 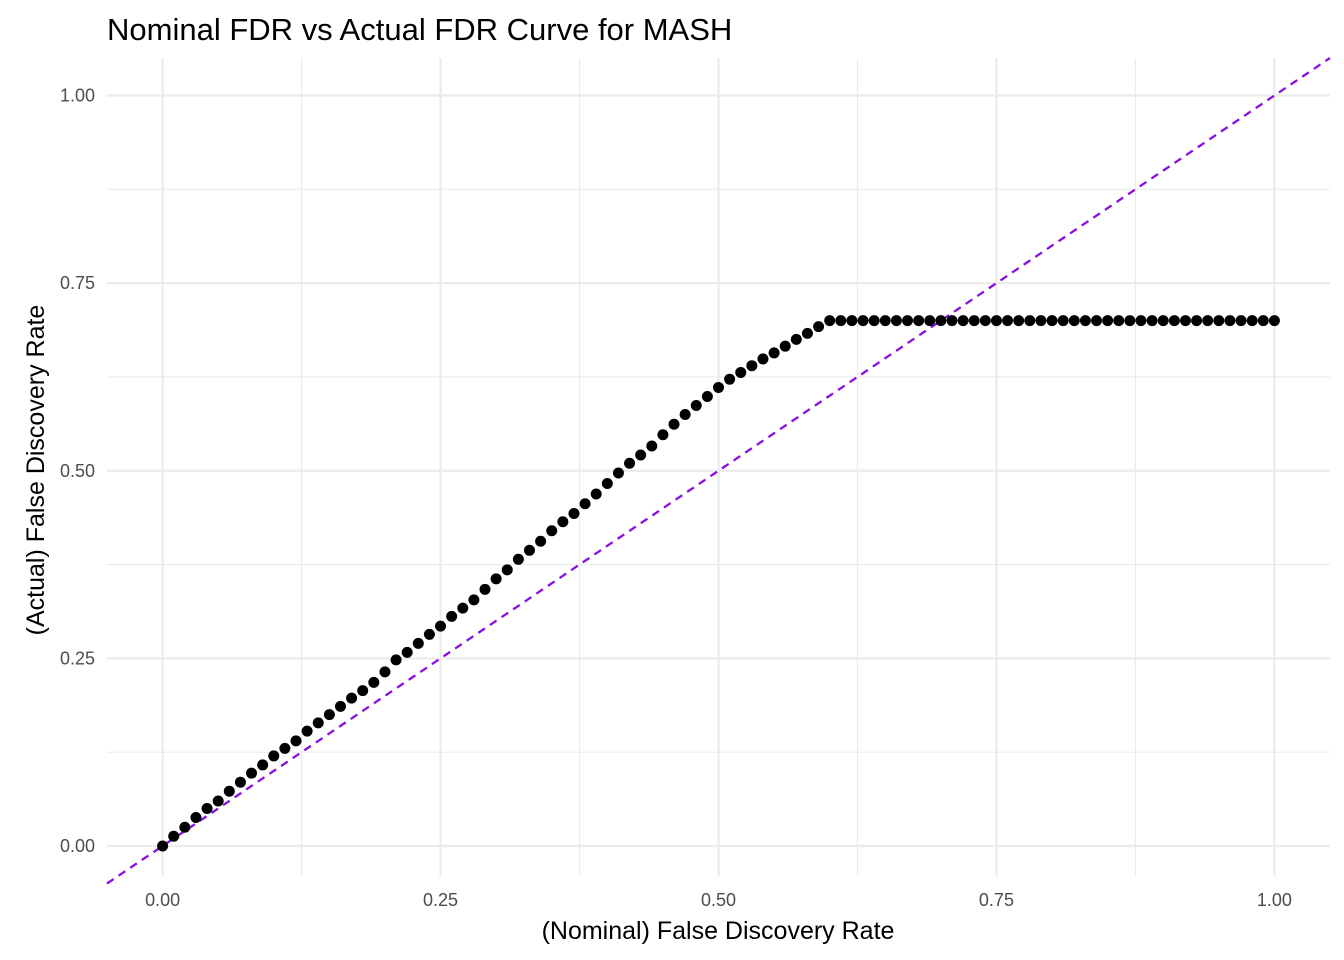 I want to click on y-tick-label: 0.50, so click(x=77, y=471).